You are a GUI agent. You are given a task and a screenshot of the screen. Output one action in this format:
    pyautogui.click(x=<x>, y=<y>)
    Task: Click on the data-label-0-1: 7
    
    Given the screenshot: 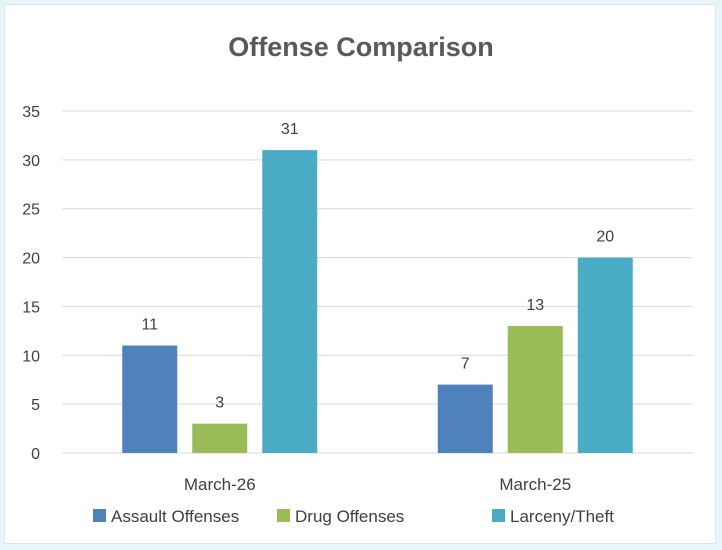 What is the action you would take?
    pyautogui.click(x=465, y=364)
    